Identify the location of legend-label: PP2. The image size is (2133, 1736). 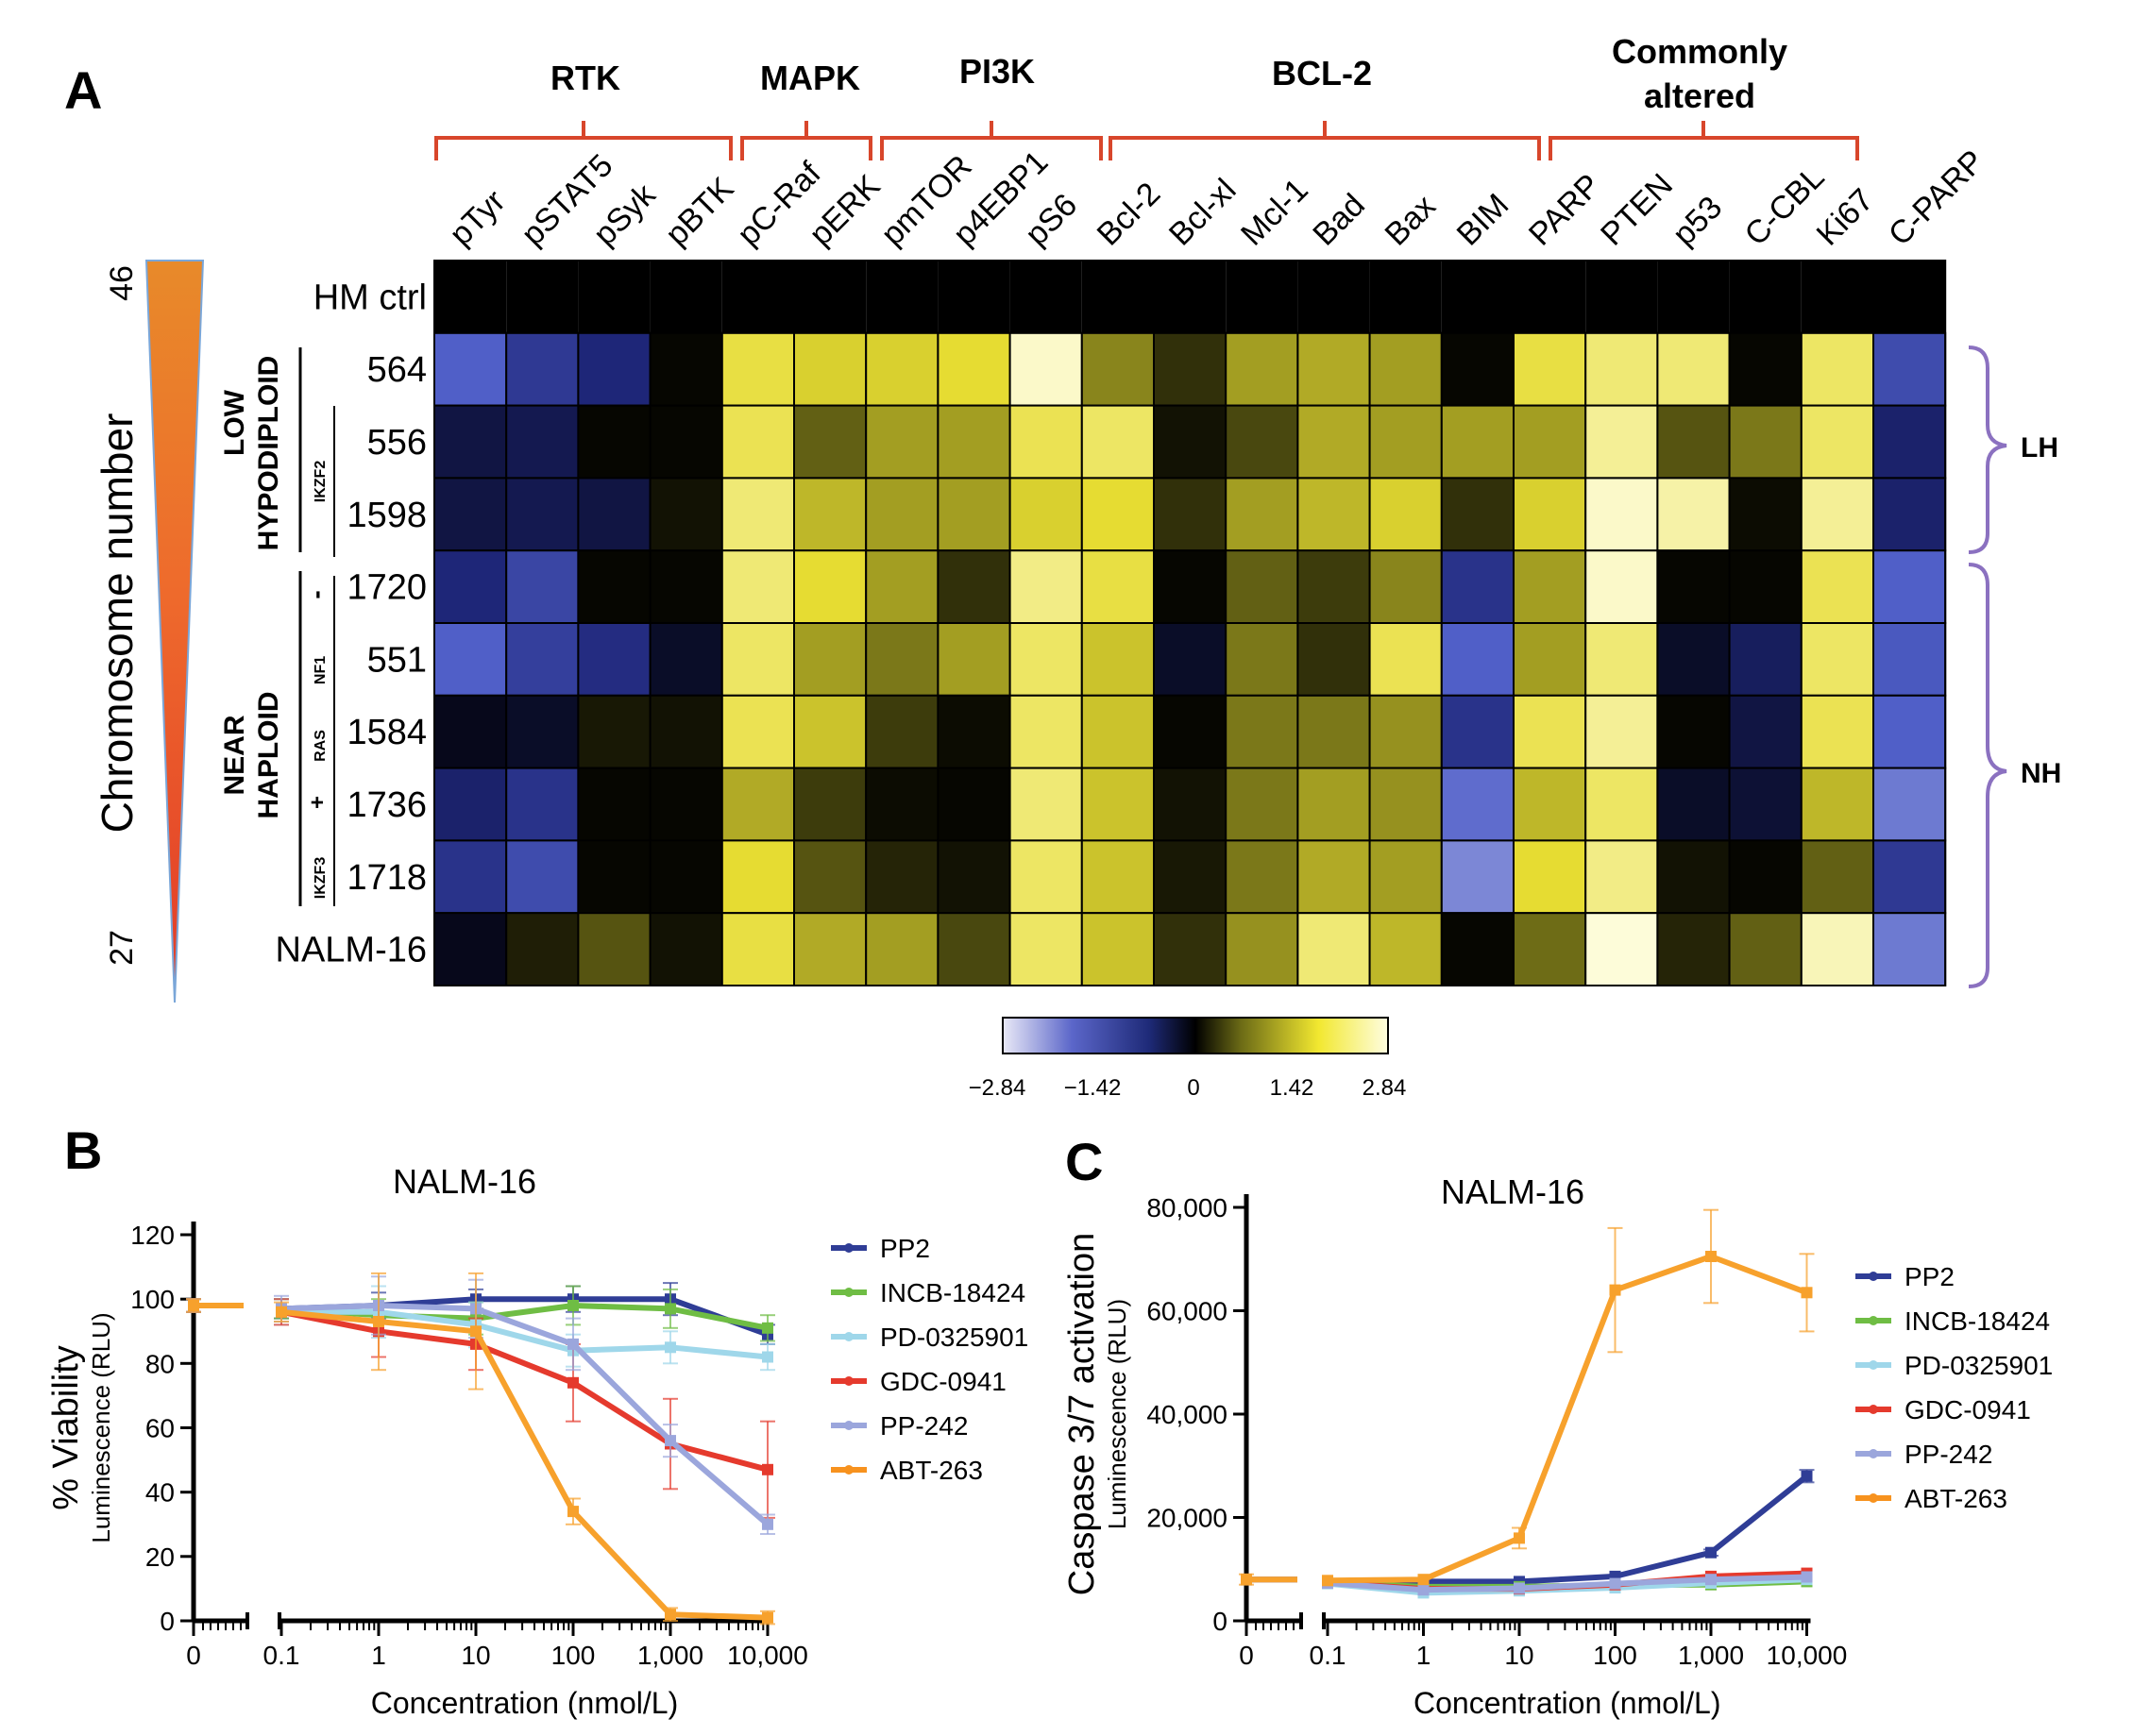
(905, 1249).